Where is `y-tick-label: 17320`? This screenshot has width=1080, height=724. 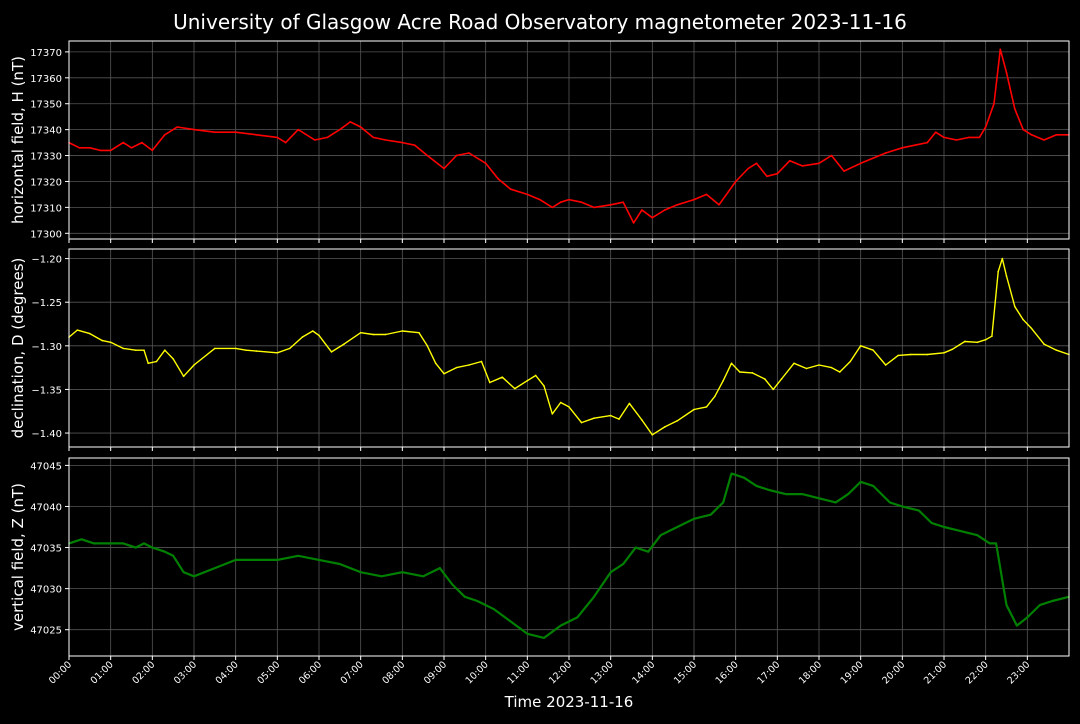
y-tick-label: 17320 is located at coordinates (46, 182).